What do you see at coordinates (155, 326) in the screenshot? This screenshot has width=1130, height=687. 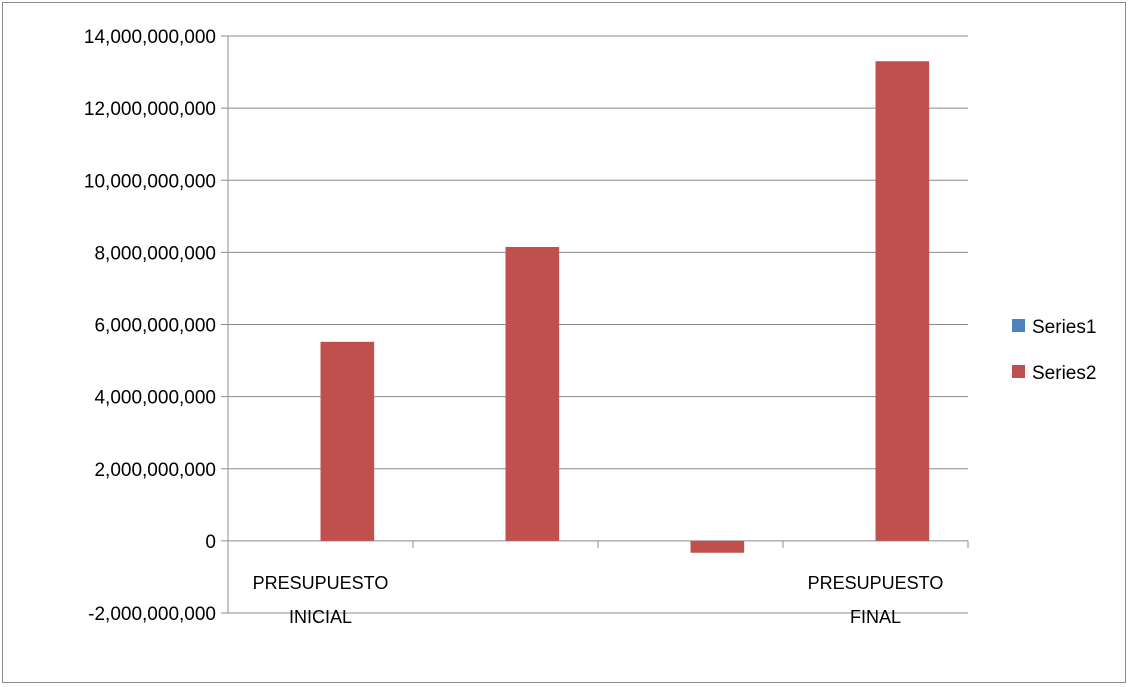 I see `y-tick-label: 6,000,000,000` at bounding box center [155, 326].